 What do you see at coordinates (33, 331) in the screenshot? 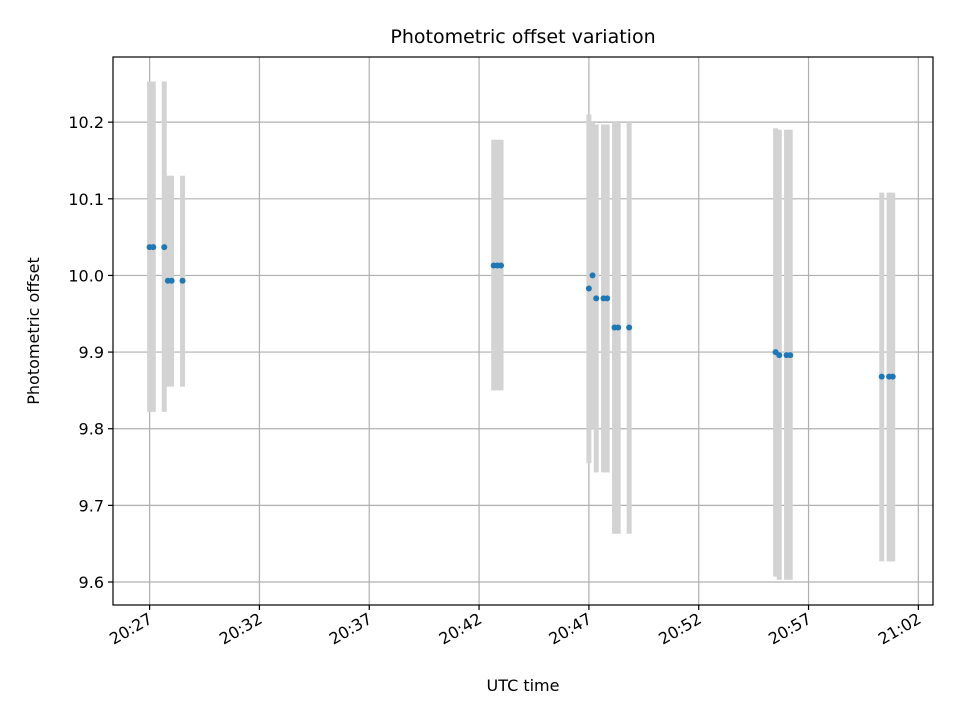
I see `y-axis-title: Photometric offset` at bounding box center [33, 331].